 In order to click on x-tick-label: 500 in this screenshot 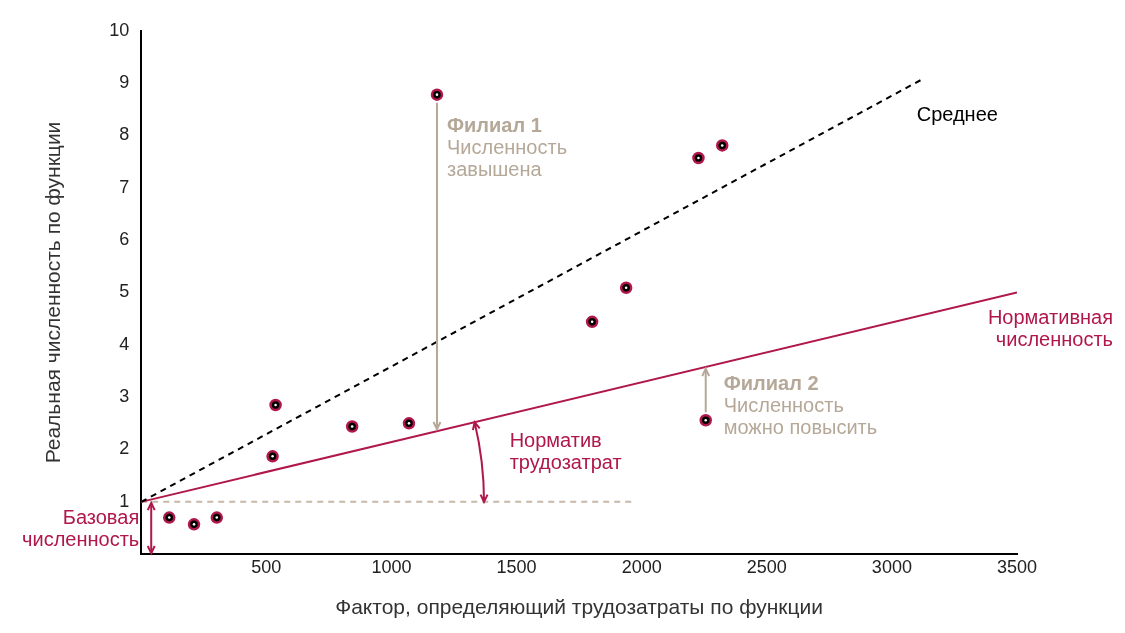, I will do `click(266, 566)`.